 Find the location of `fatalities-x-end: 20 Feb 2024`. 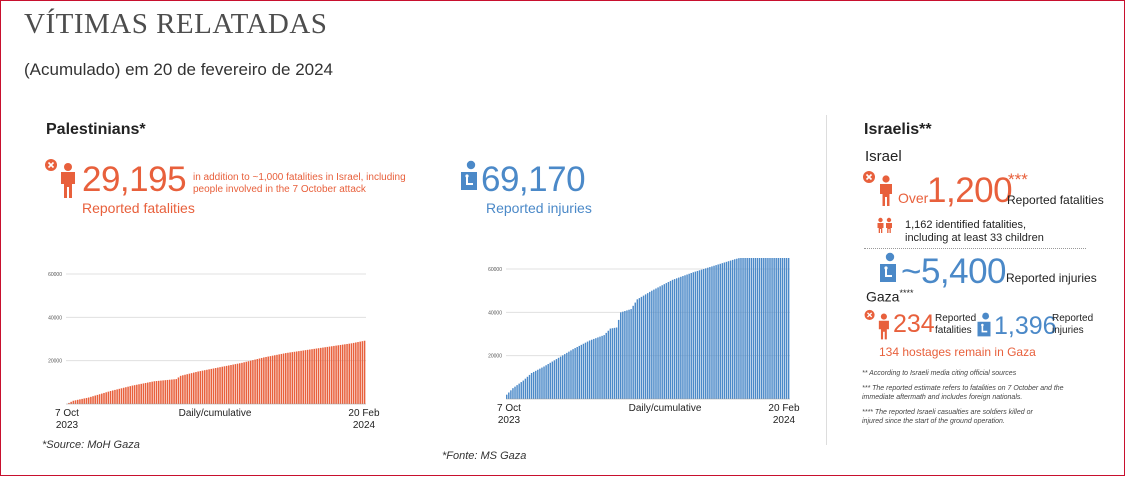

fatalities-x-end: 20 Feb 2024 is located at coordinates (364, 419).